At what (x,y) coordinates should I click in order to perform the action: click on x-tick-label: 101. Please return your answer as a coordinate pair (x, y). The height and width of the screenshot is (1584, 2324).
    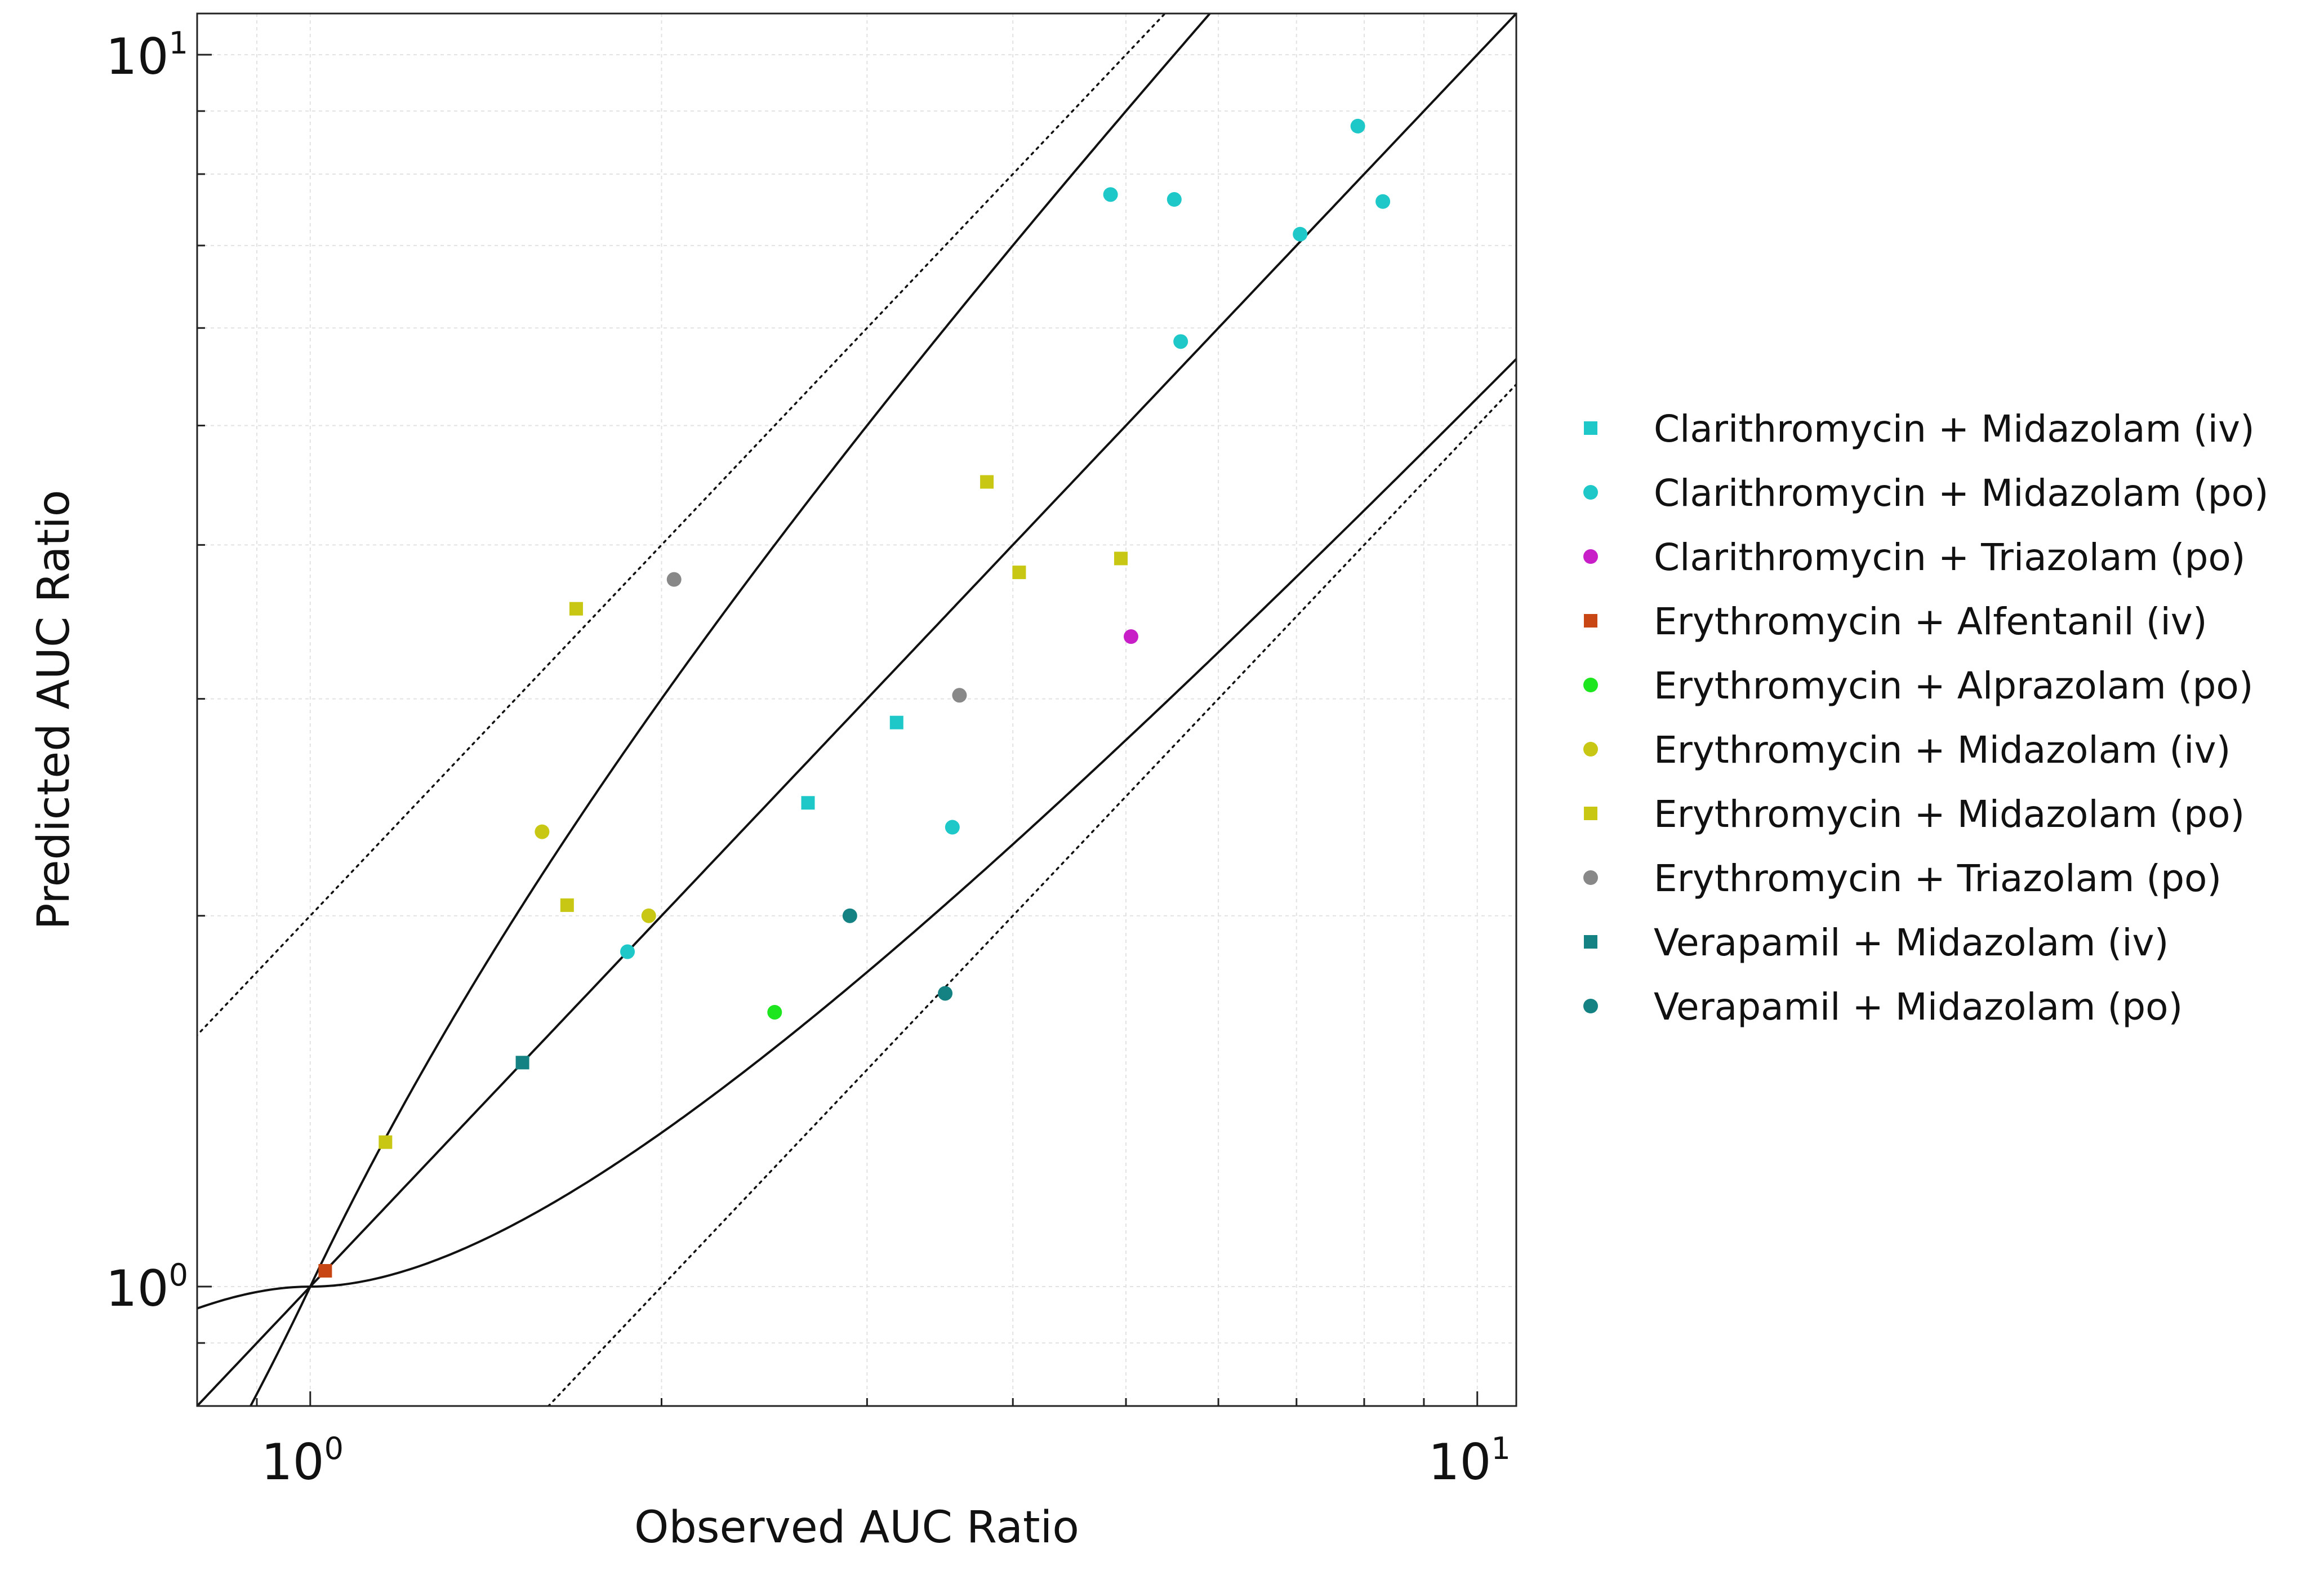
    Looking at the image, I should click on (1470, 1461).